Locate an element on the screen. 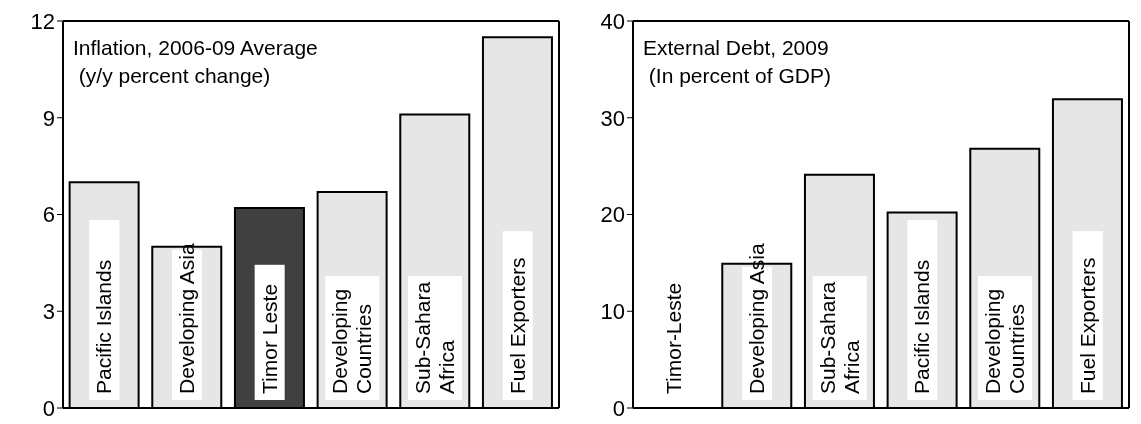 This screenshot has width=1141, height=424. text: Inflation, 2006-09 Average is located at coordinates (195, 48).